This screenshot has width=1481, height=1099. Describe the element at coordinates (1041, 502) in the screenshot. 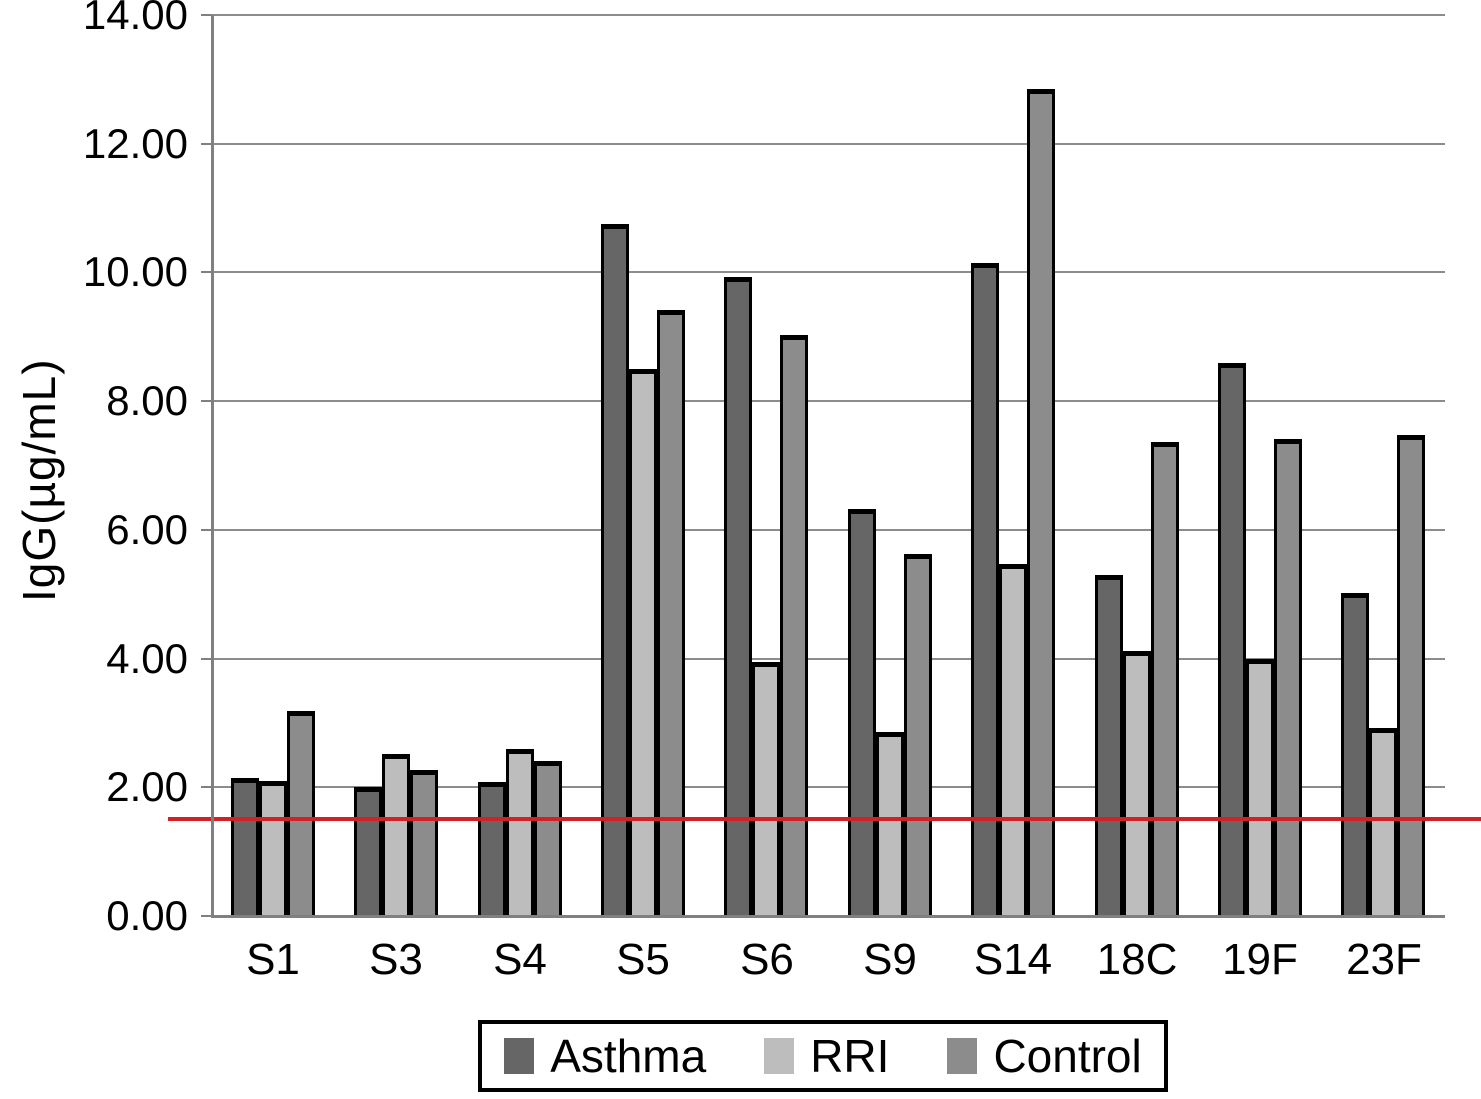

I see `bar-control-S14` at that location.